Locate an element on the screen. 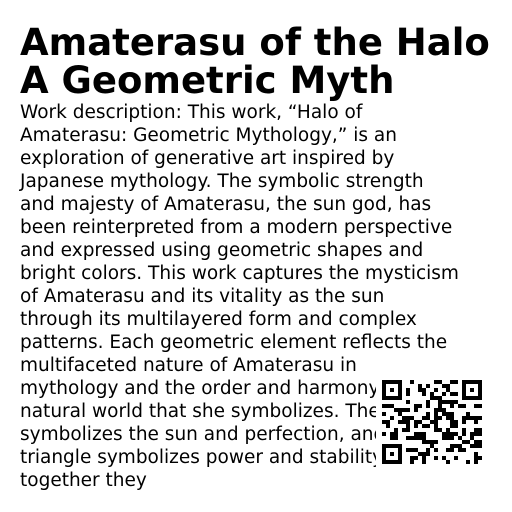 The height and width of the screenshot is (512, 512). artwork-title: Amaterasu of the Halo A Geometric Myth is located at coordinates (255, 61).